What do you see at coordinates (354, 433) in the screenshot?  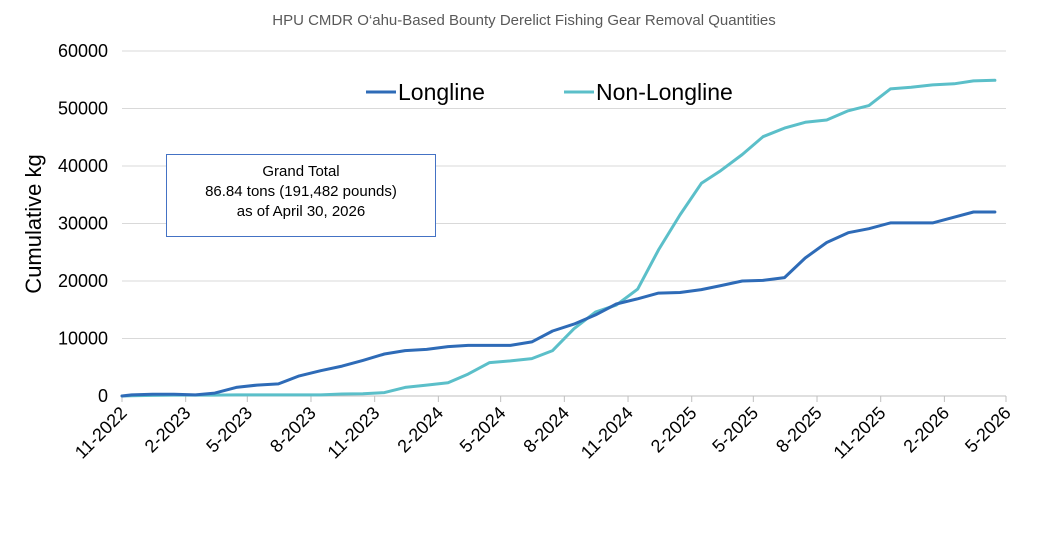 I see `x-tick-label: 11-2023` at bounding box center [354, 433].